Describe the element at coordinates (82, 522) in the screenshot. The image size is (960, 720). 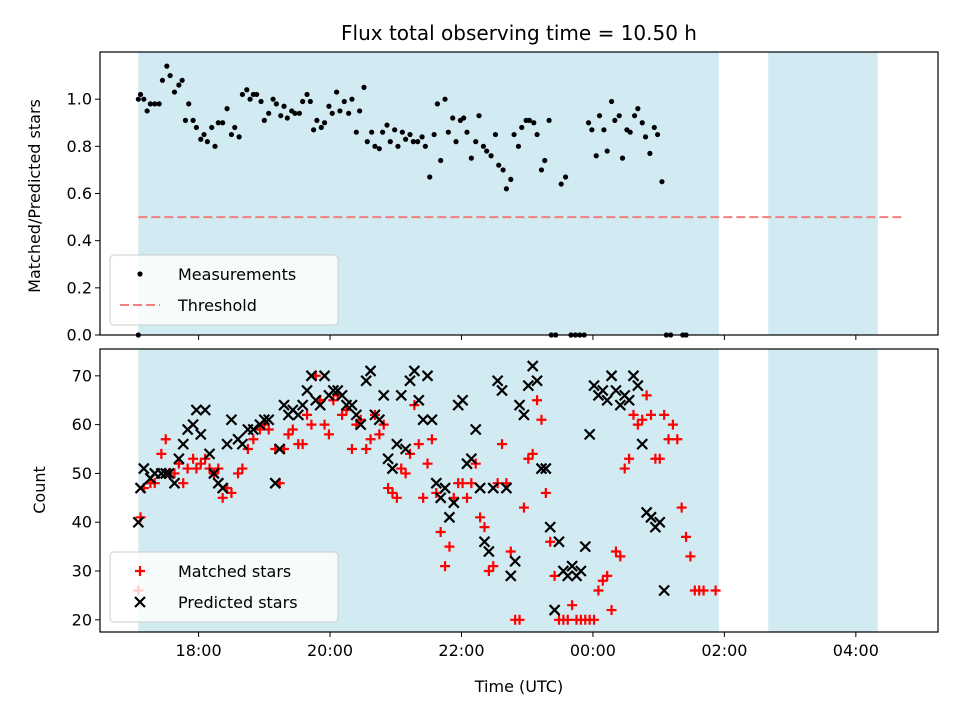
I see `y-tick-label: 40` at that location.